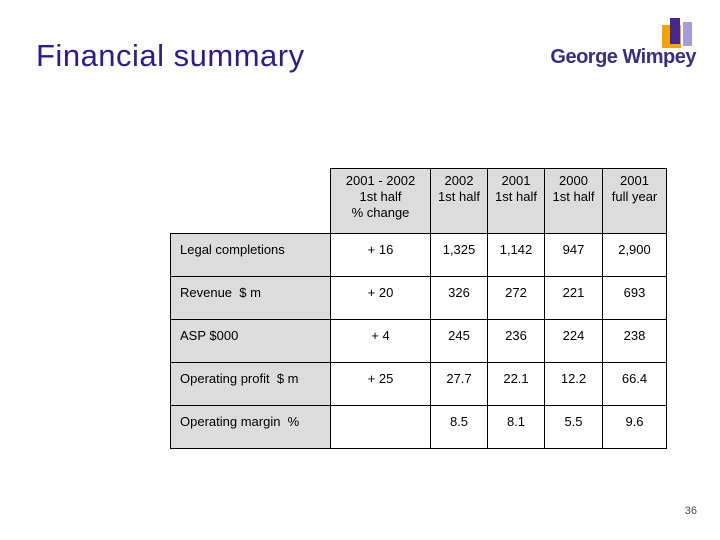 This screenshot has height=540, width=720. What do you see at coordinates (459, 427) in the screenshot?
I see `cell-value: 8.5` at bounding box center [459, 427].